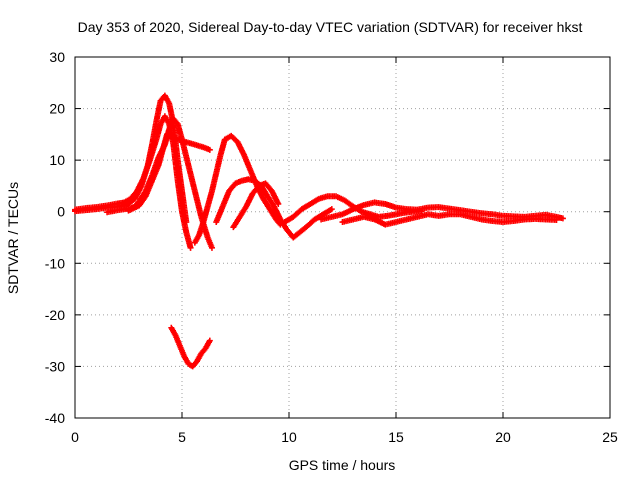  What do you see at coordinates (503, 437) in the screenshot?
I see `x-tick-label: 20` at bounding box center [503, 437].